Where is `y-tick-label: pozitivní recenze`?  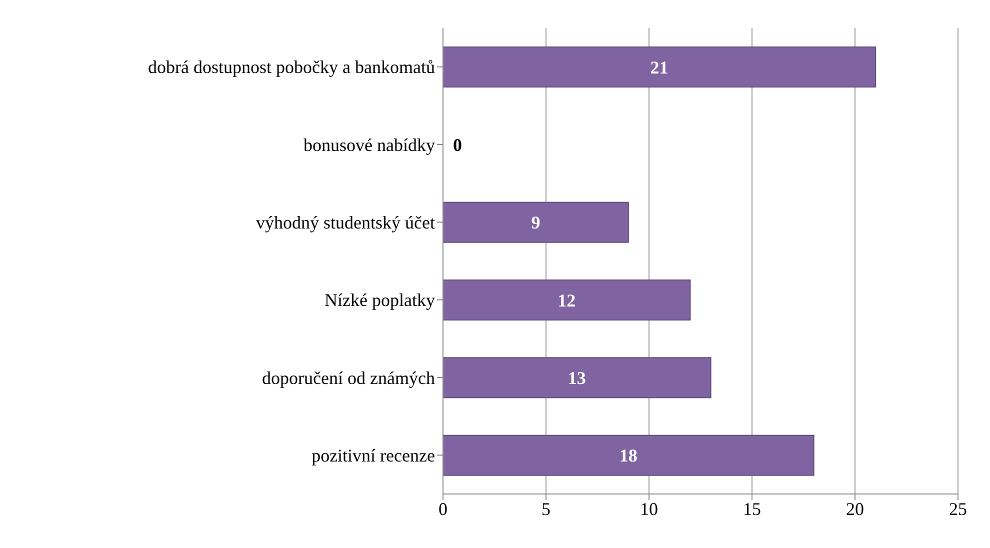 y-tick-label: pozitivní recenze is located at coordinates (374, 456).